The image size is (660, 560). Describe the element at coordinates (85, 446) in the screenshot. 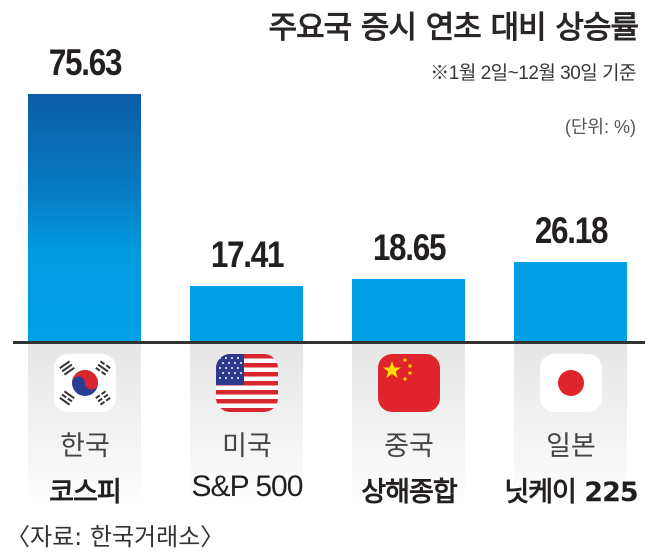

I see `country-label-korea: 한국` at that location.